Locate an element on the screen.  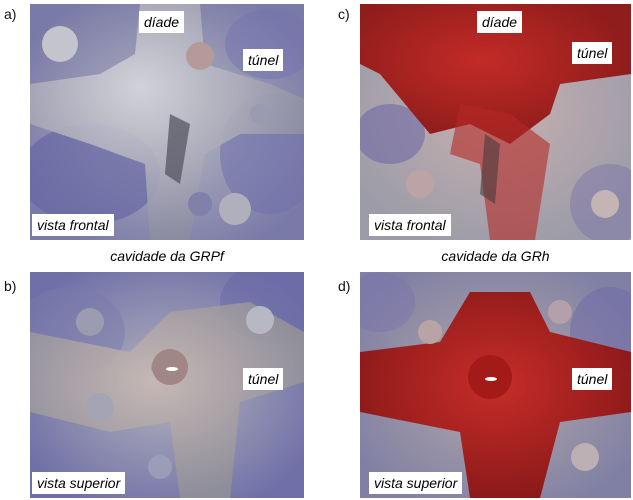
panel-letter-c: c) is located at coordinates (344, 14).